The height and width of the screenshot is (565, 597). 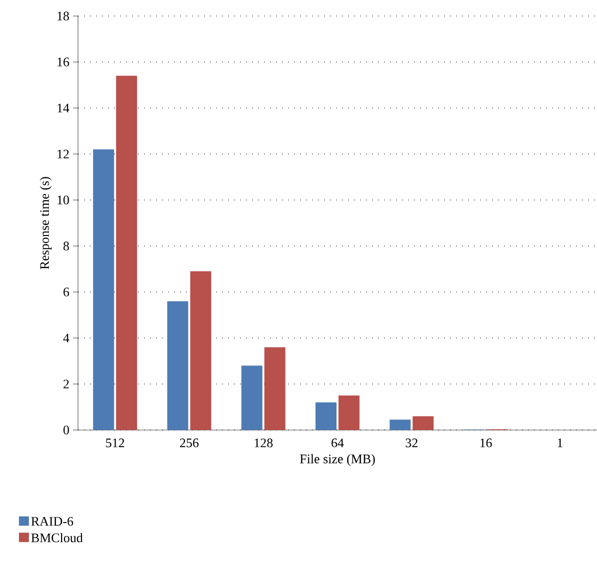 I want to click on y-tick-label: 16, so click(x=64, y=62).